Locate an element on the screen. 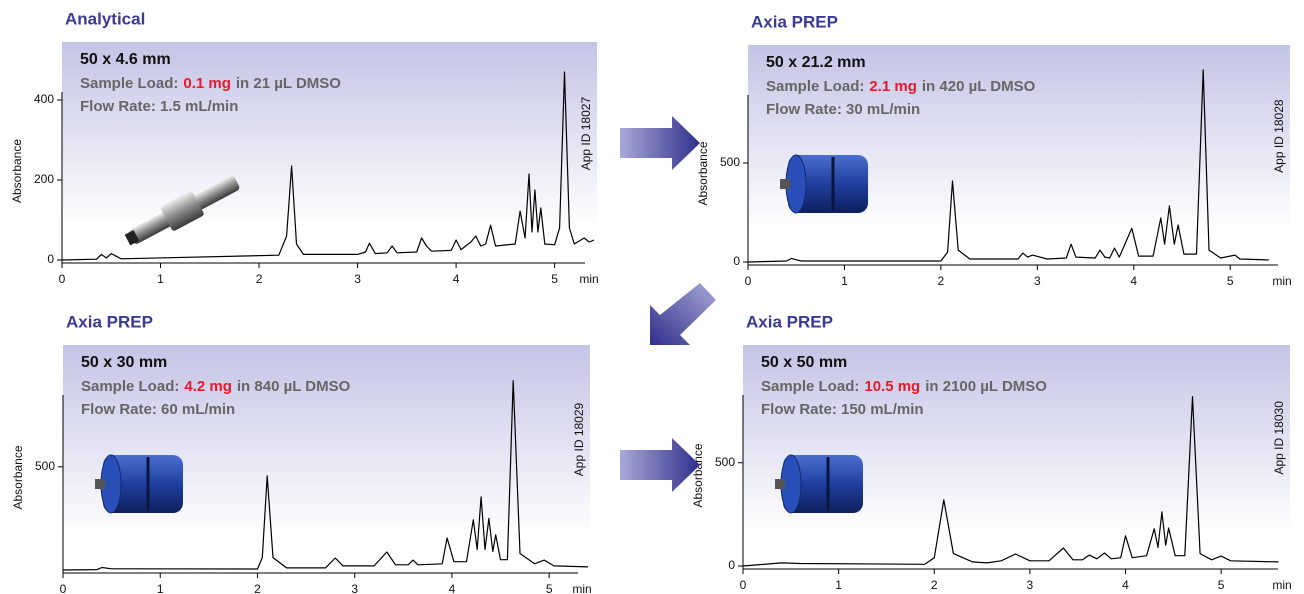 This screenshot has width=1304, height=594. sample-load-rest: in 21 µL DMSO is located at coordinates (288, 83).